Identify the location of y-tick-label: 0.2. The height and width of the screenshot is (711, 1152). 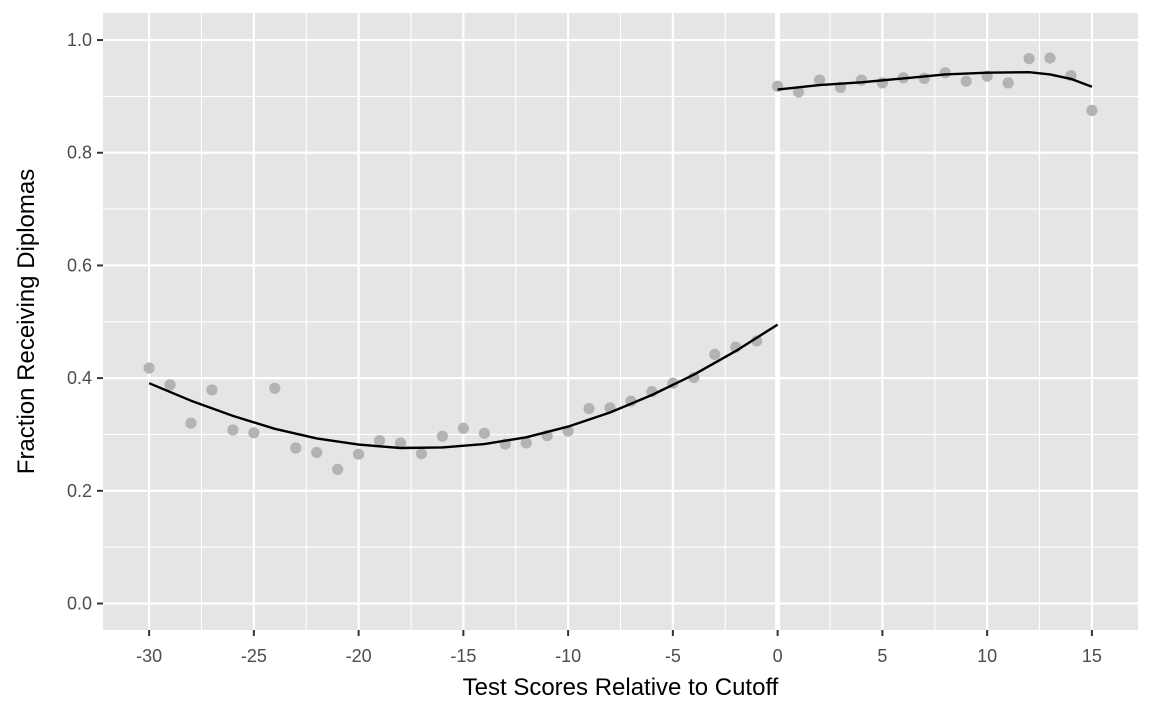
(79, 491).